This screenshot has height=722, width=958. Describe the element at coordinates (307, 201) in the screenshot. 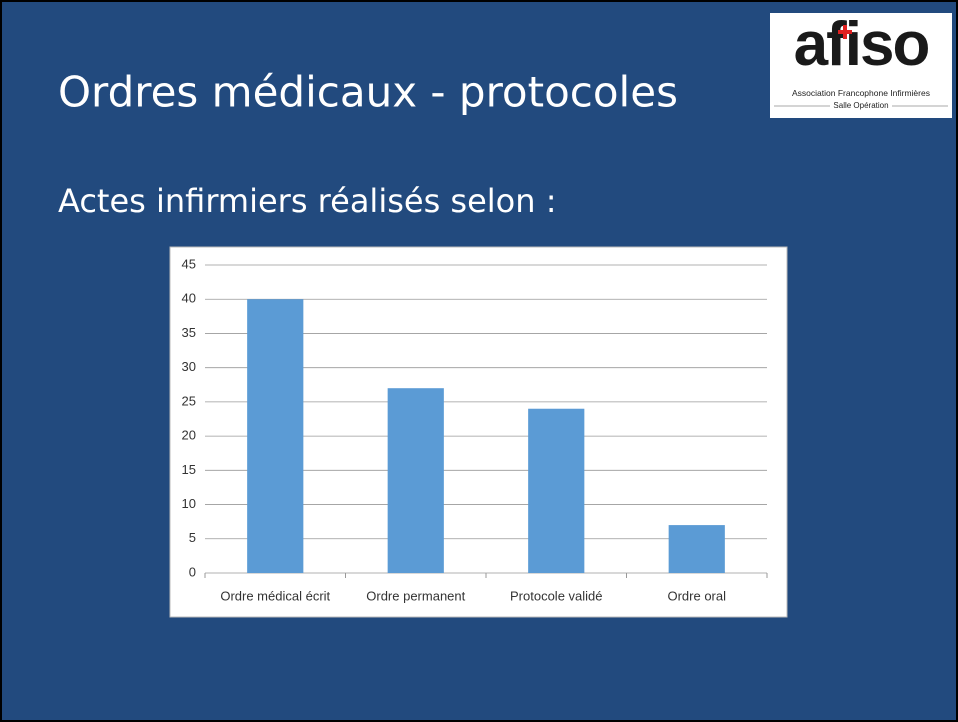

I see `slide-subtitle: Actes infirmiers réalisés selon :` at that location.